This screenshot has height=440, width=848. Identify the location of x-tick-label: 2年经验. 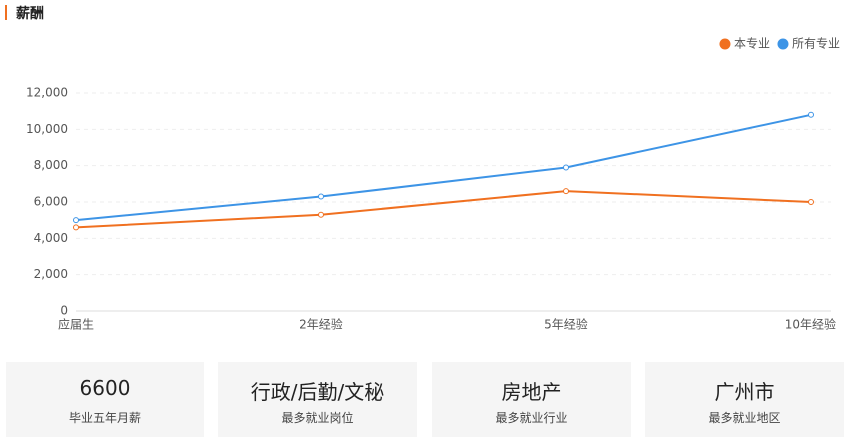
(321, 324).